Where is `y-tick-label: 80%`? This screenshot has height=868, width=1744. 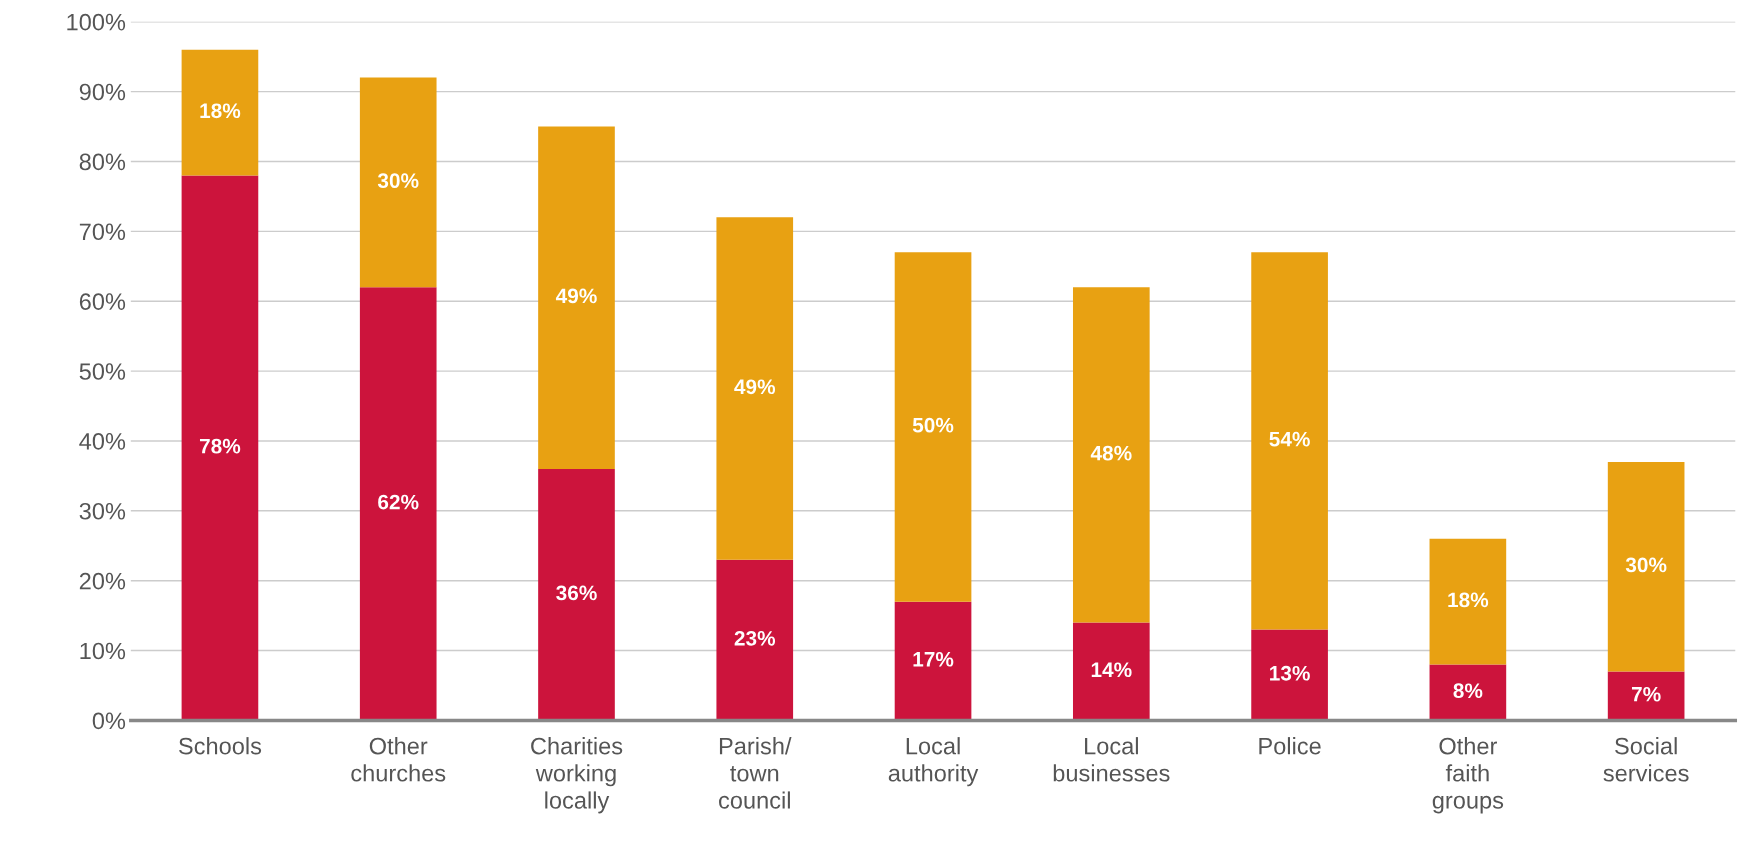 y-tick-label: 80% is located at coordinates (102, 162).